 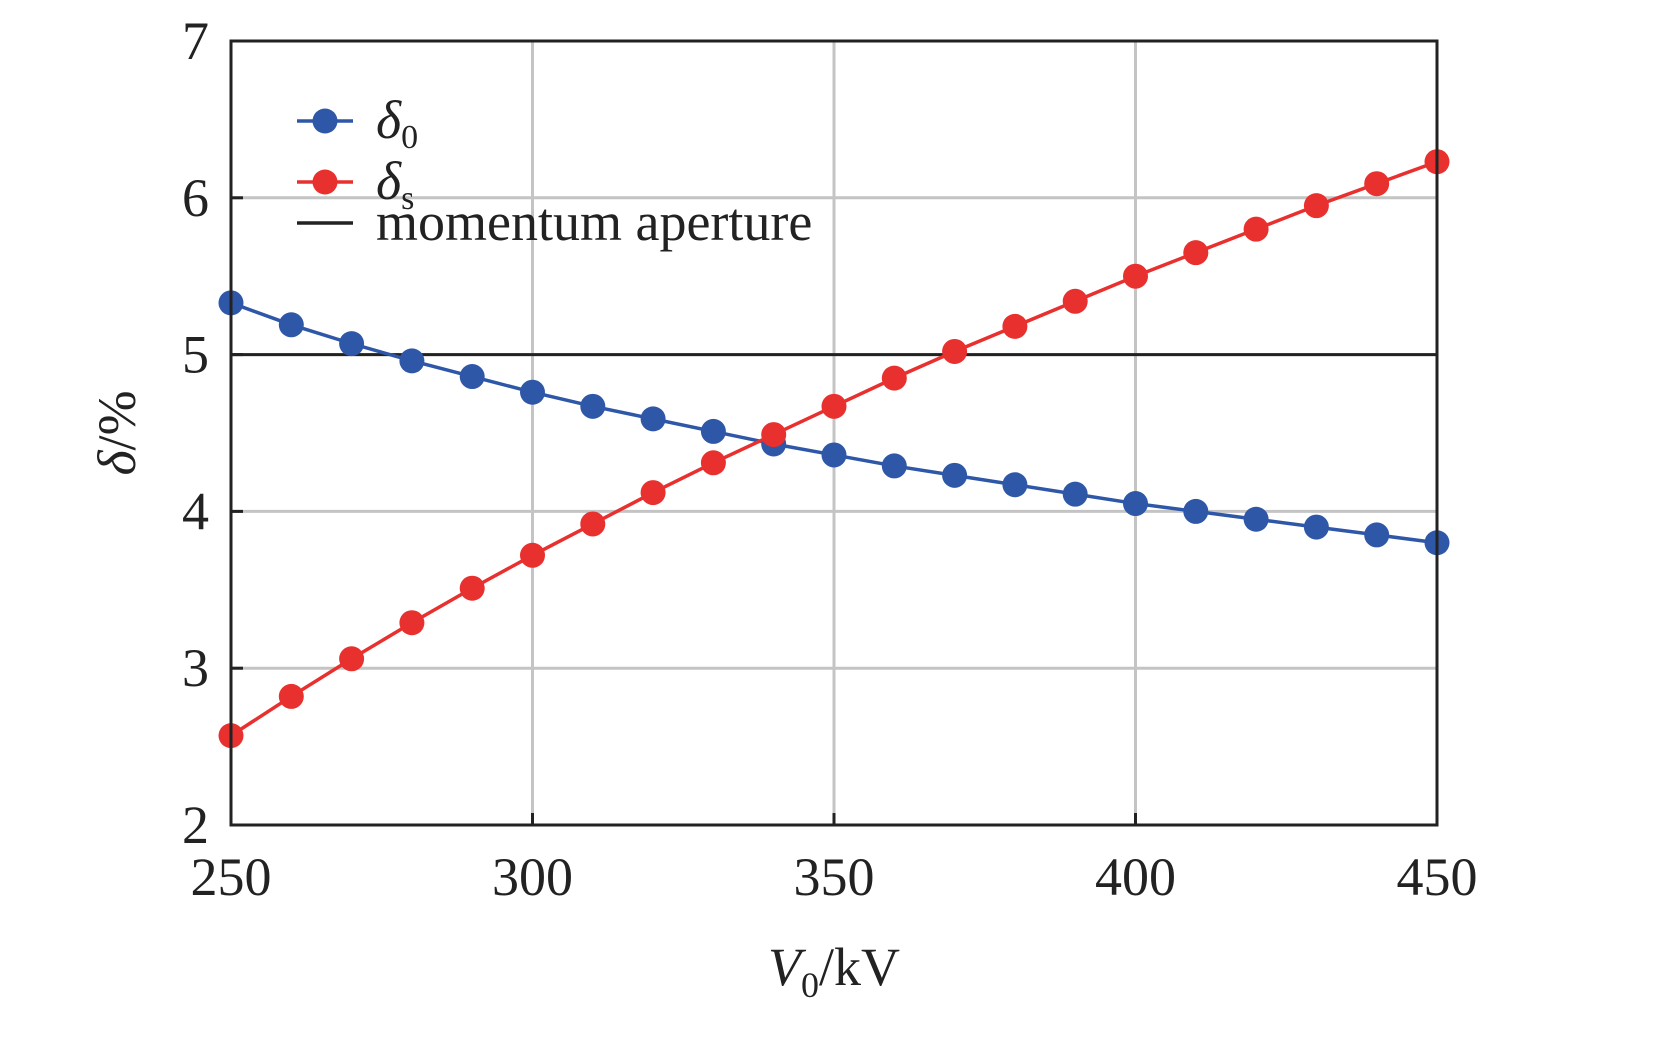 What do you see at coordinates (389, 120) in the screenshot?
I see `legend-symbol-0: δ` at bounding box center [389, 120].